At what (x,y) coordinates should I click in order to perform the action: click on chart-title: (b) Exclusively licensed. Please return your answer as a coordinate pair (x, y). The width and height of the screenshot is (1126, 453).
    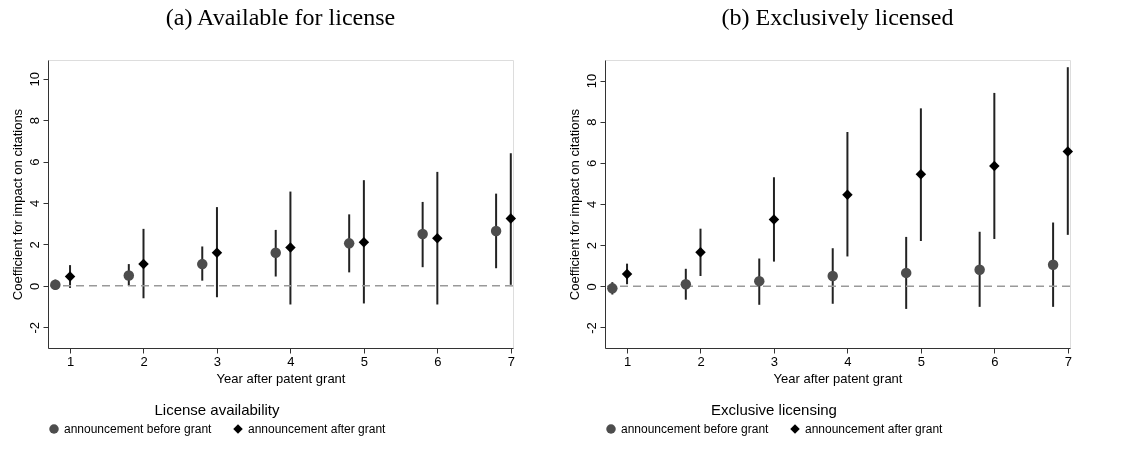
    Looking at the image, I should click on (837, 17).